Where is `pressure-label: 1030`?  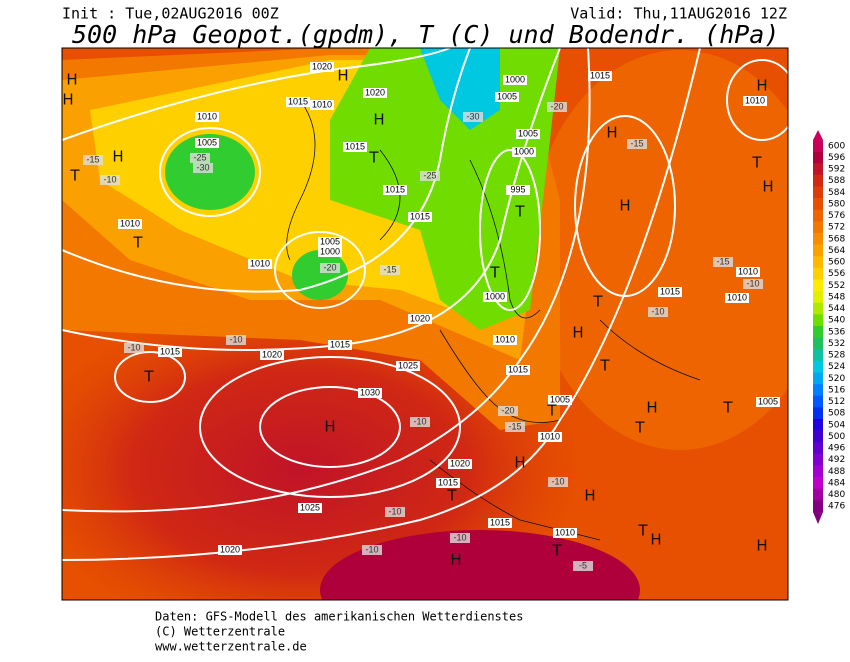 pressure-label: 1030 is located at coordinates (370, 392).